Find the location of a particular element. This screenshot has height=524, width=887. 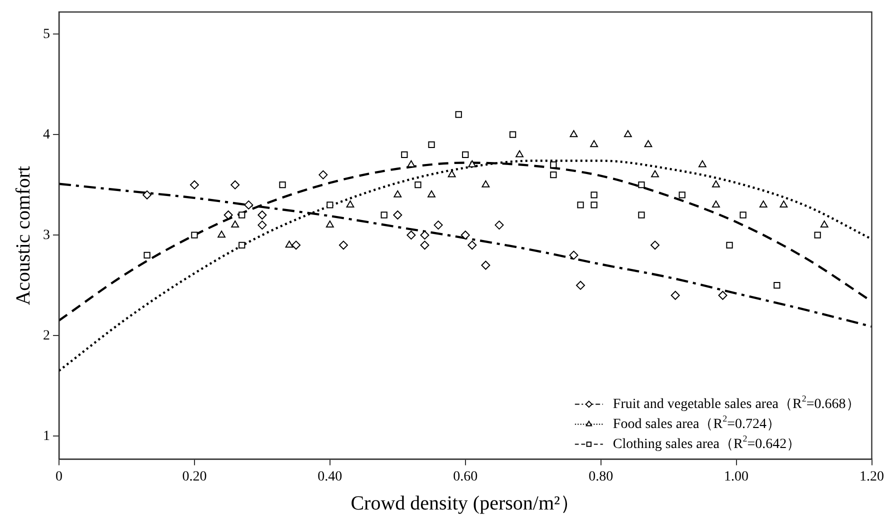

y-tick-label: 1 is located at coordinates (46, 436).